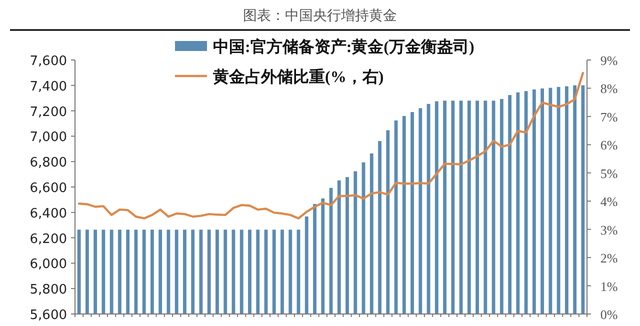 The height and width of the screenshot is (326, 640). Describe the element at coordinates (343, 46) in the screenshot. I see `legend-label: 中国:官方储备资产:黄金(万金衡盎司)` at that location.